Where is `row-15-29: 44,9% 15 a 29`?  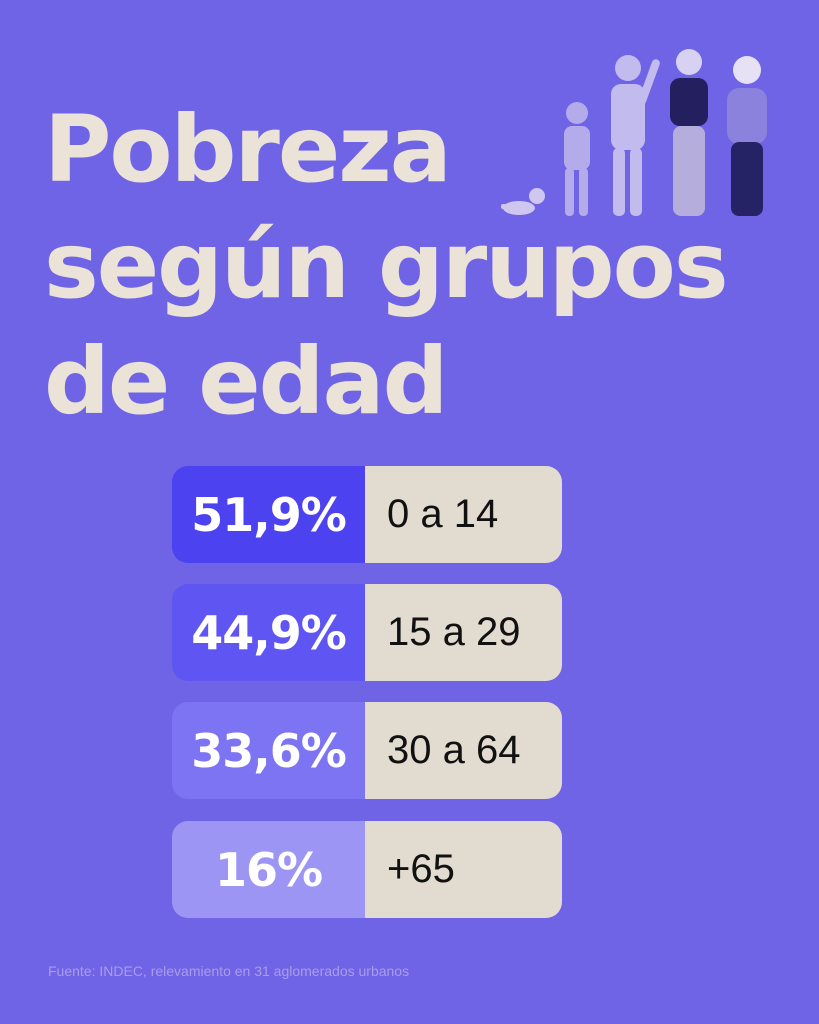
row-15-29: 44,9% 15 a 29 is located at coordinates (367, 632).